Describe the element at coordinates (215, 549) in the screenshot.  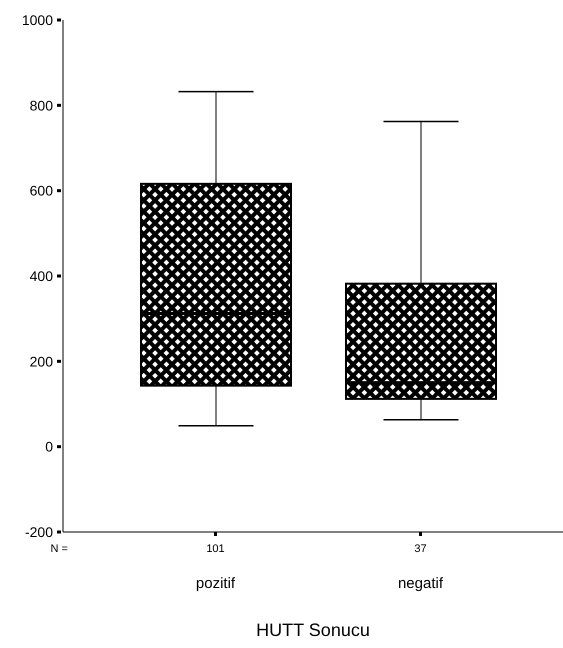
I see `annotation: 101` at that location.